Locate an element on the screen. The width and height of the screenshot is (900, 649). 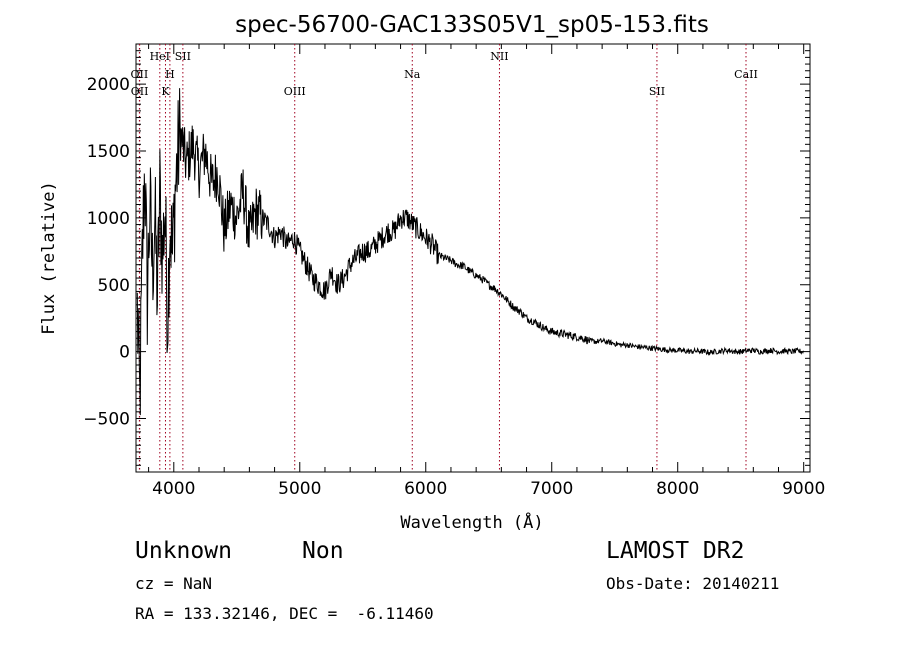
x-tick-label: 7000 is located at coordinates (551, 489).